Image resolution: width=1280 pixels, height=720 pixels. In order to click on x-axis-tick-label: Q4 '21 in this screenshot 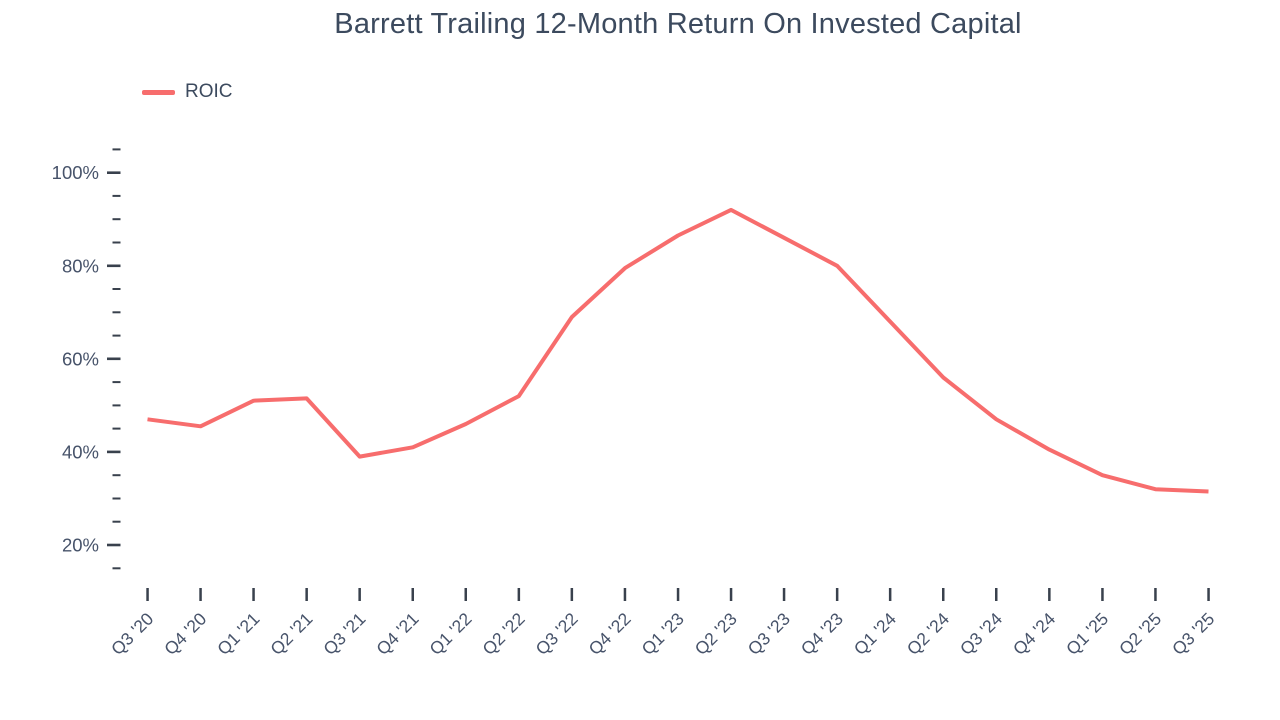, I will do `click(397, 634)`.